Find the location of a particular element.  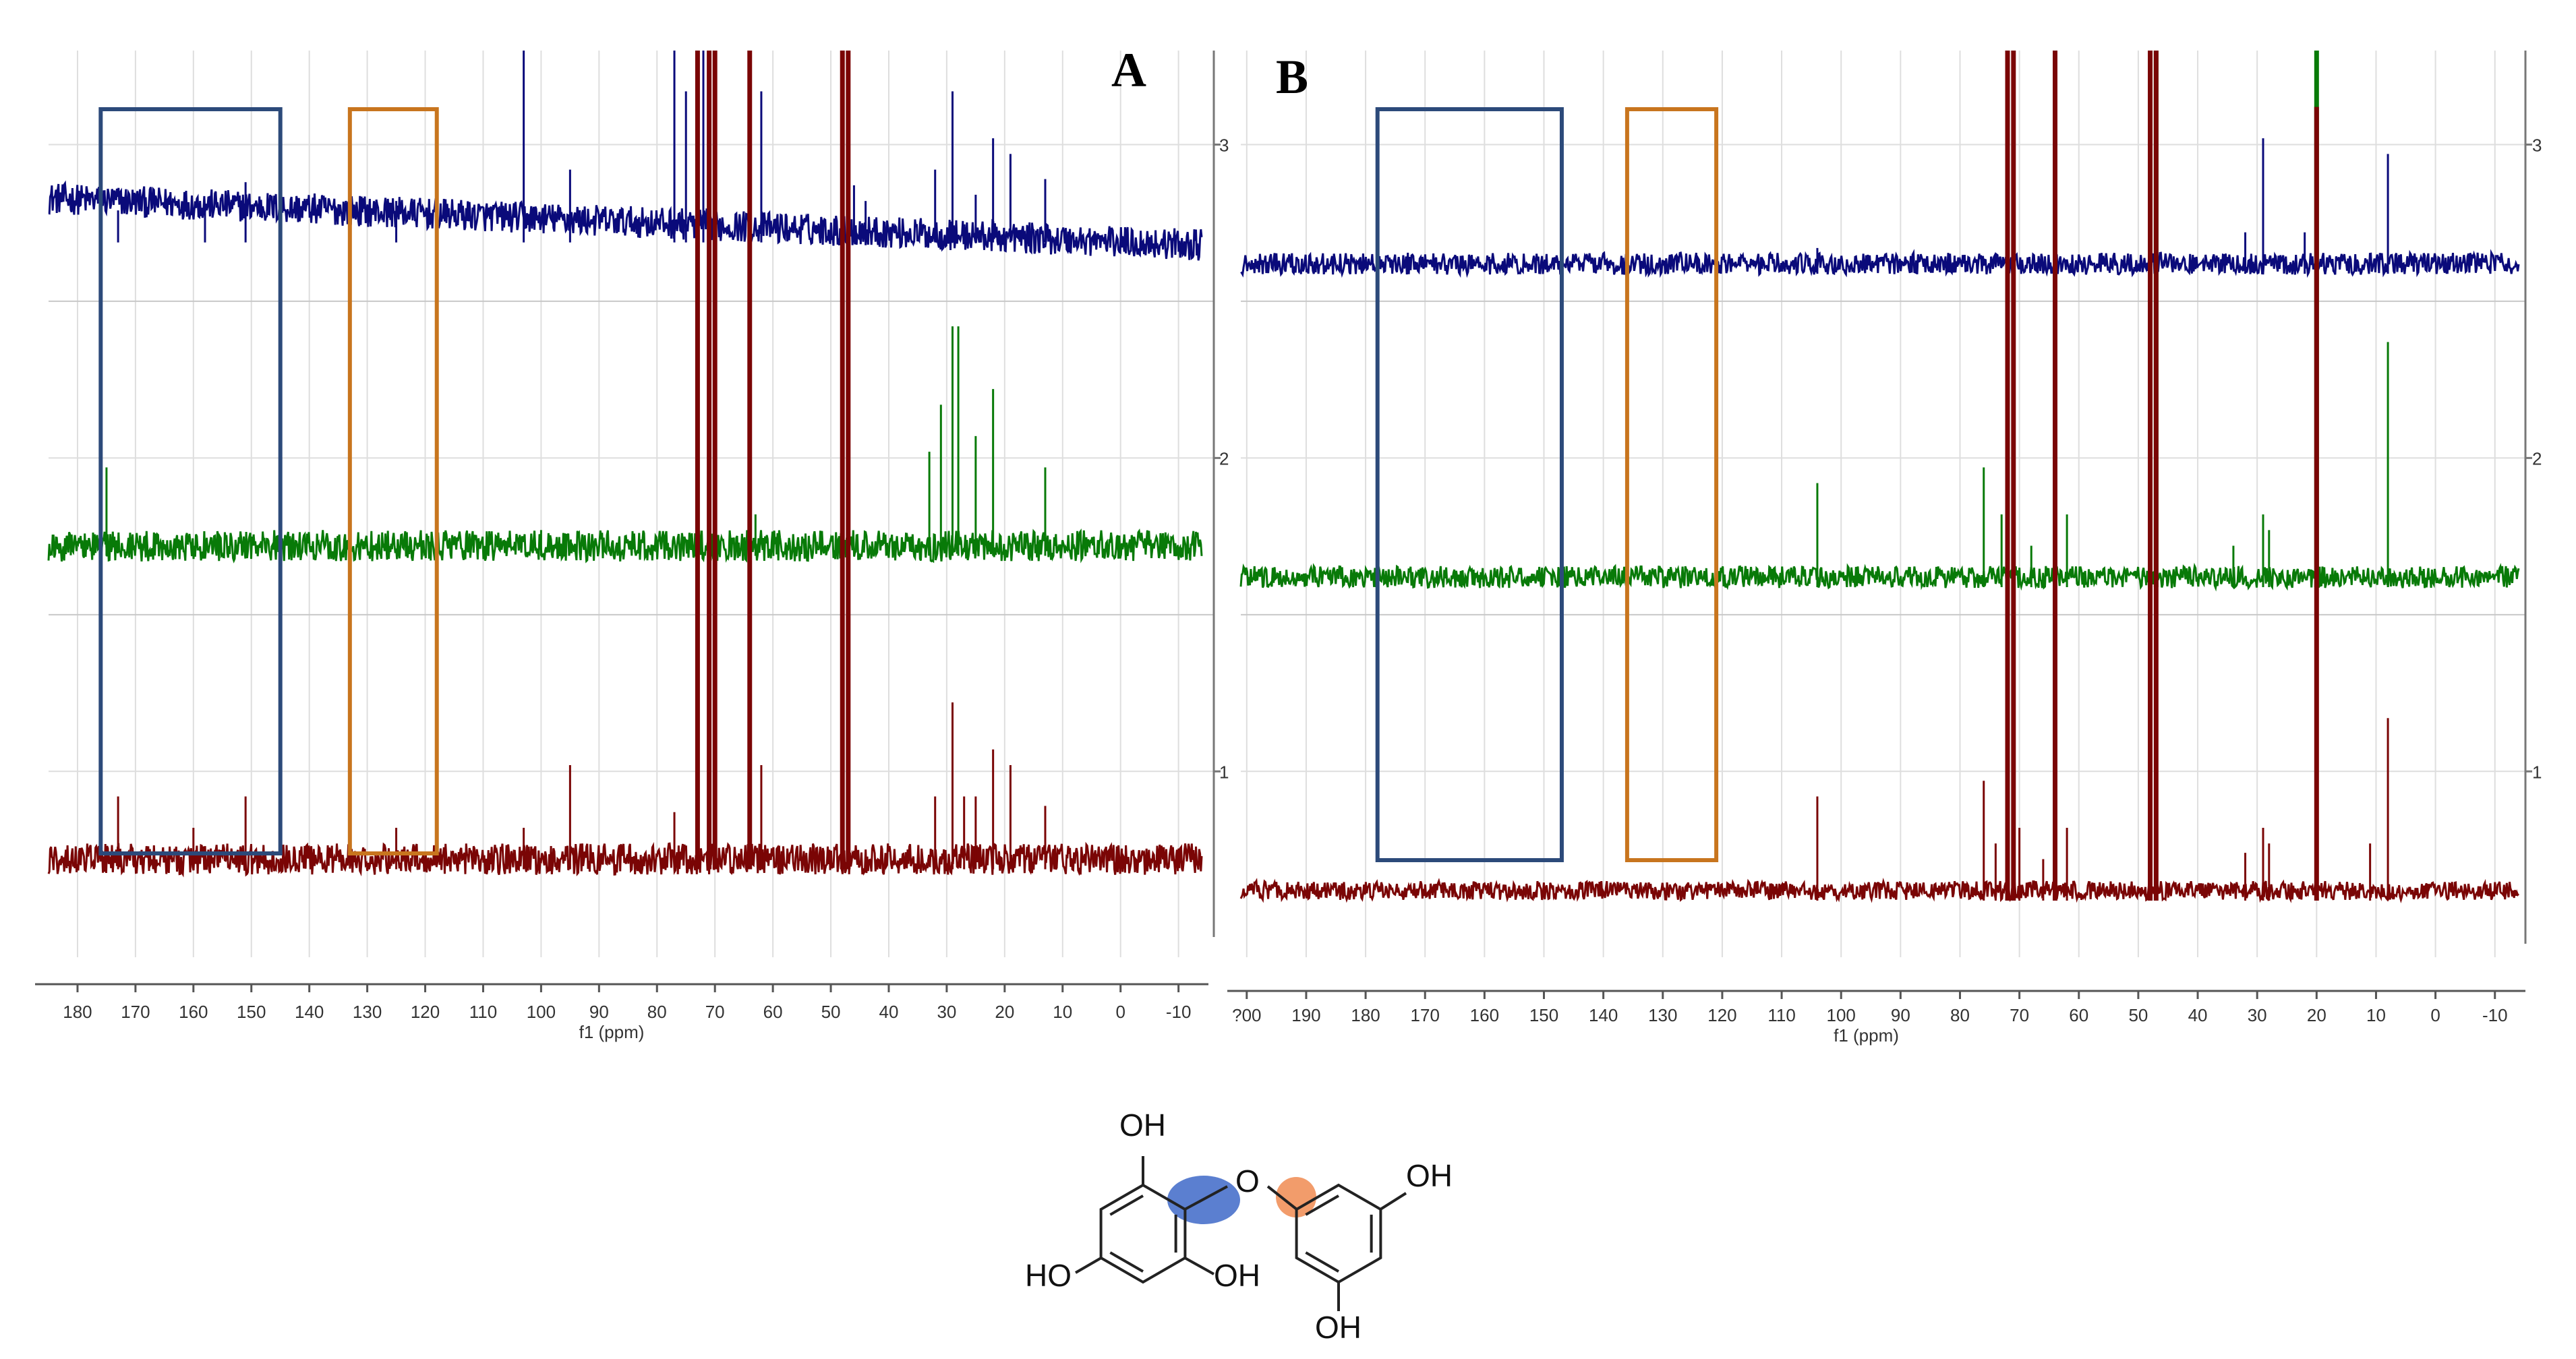

phlorotannin-structure: OH O OH HO OH OH is located at coordinates (1239, 1227).